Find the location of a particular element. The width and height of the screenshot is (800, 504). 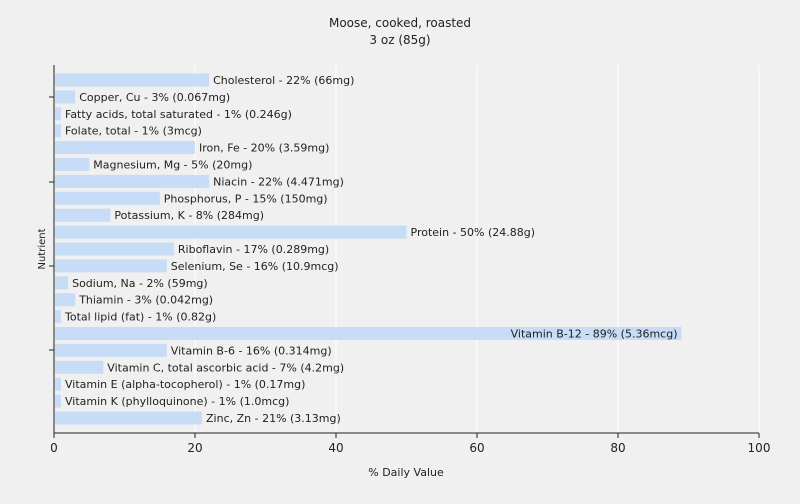

bar-label: Niacin - 22% (4.471mg) is located at coordinates (278, 181).